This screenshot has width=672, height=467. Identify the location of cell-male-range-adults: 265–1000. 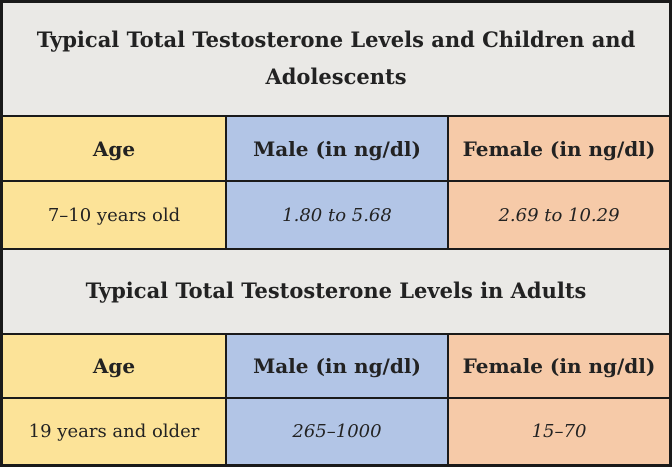
(336, 431).